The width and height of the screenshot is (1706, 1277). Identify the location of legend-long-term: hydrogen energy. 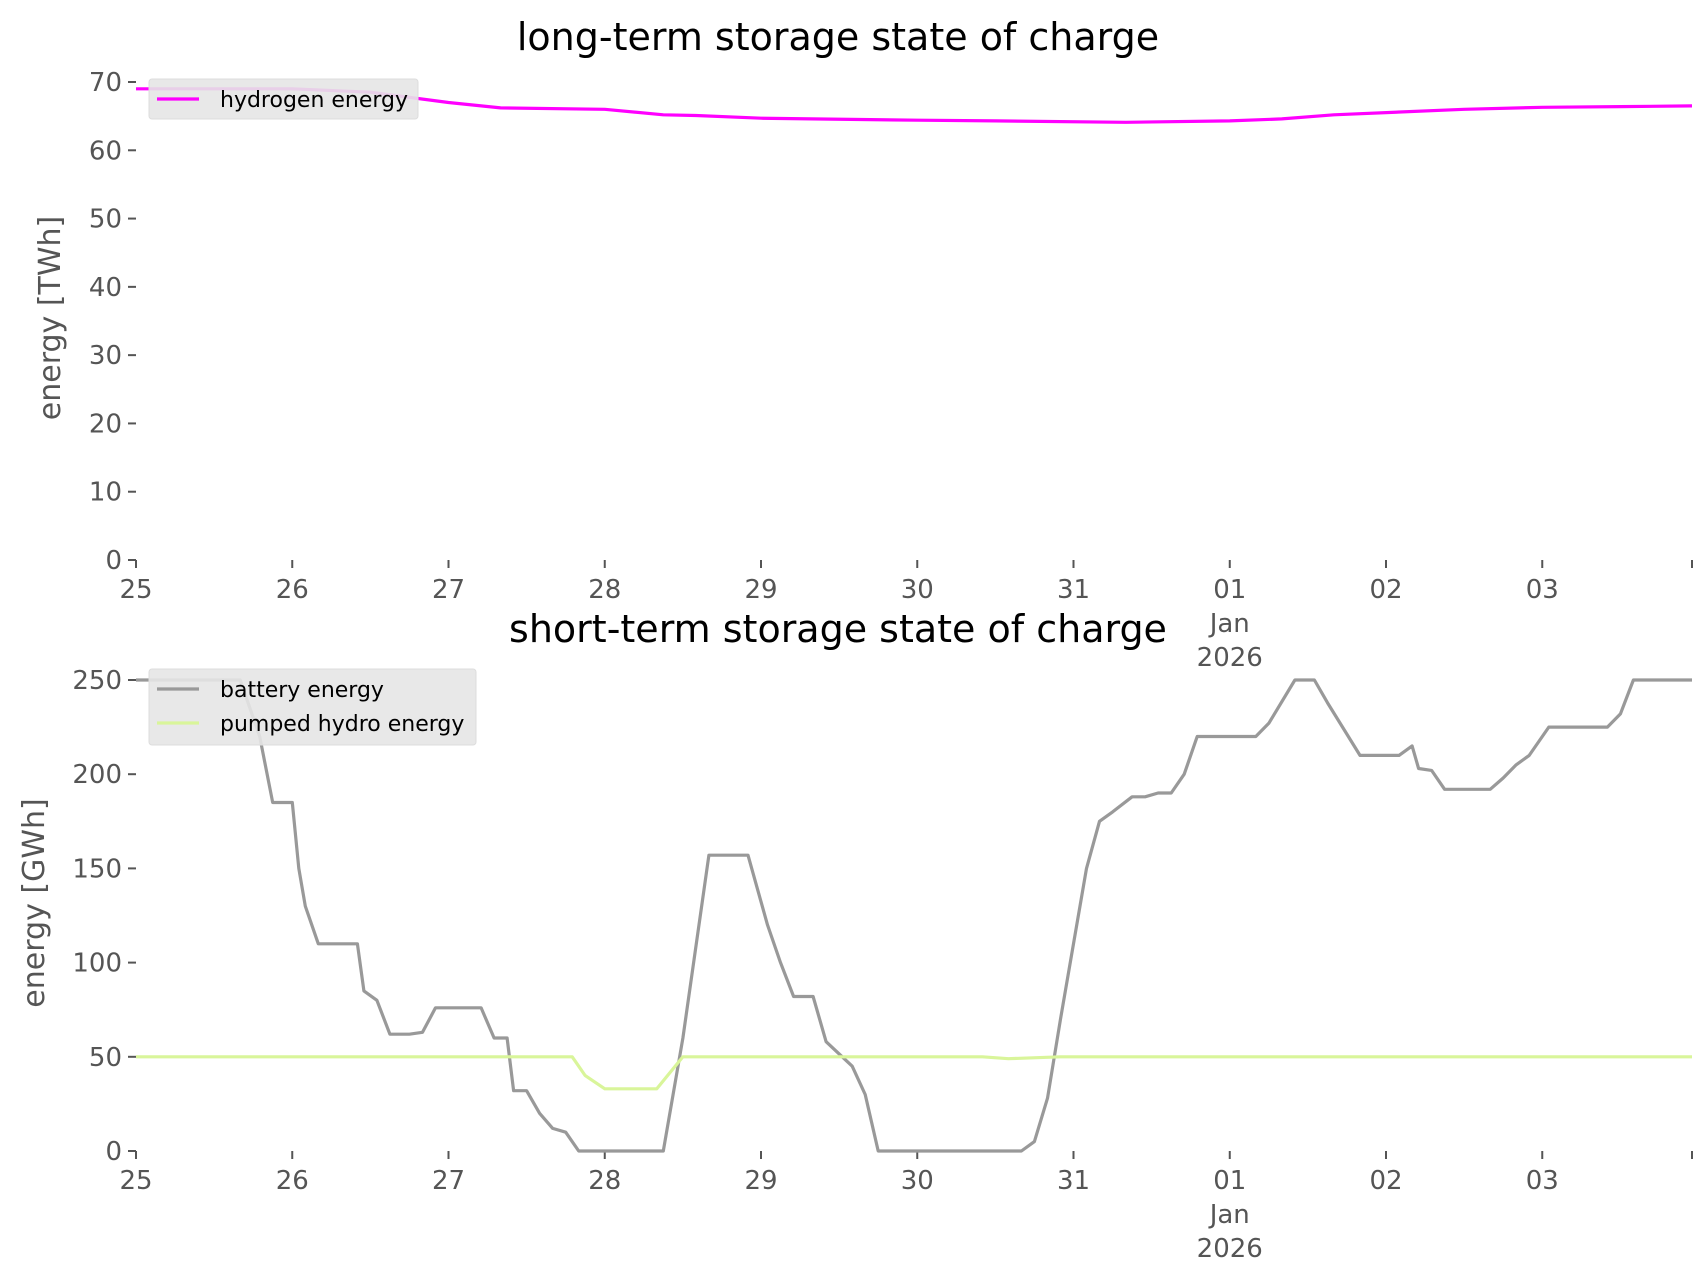
(283, 99).